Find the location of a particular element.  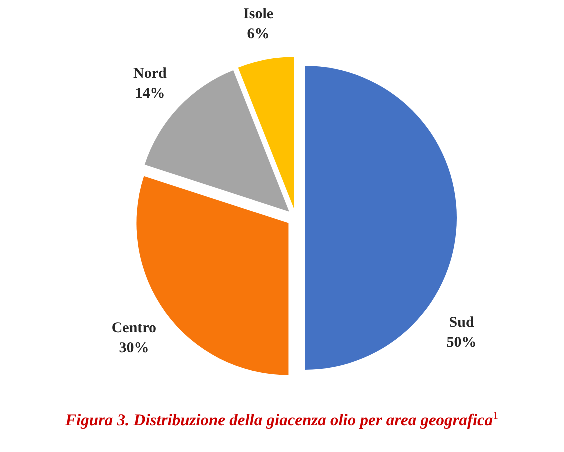

text: Figura 3. Distribuzione della giacenza olio per area geografica$^{1}$ is located at coordinates (282, 420).